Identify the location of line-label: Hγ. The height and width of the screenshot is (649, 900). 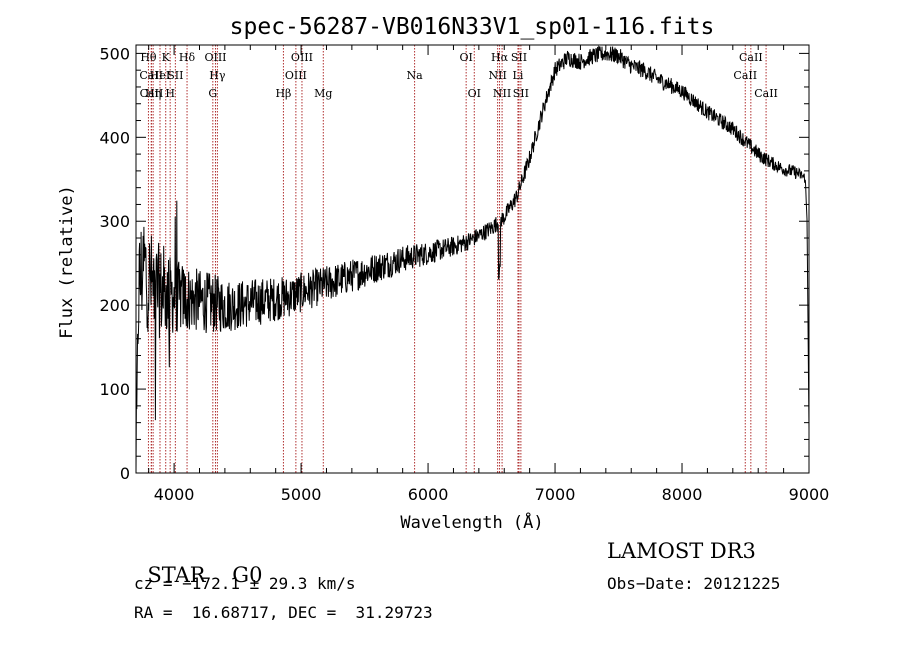
(217, 75).